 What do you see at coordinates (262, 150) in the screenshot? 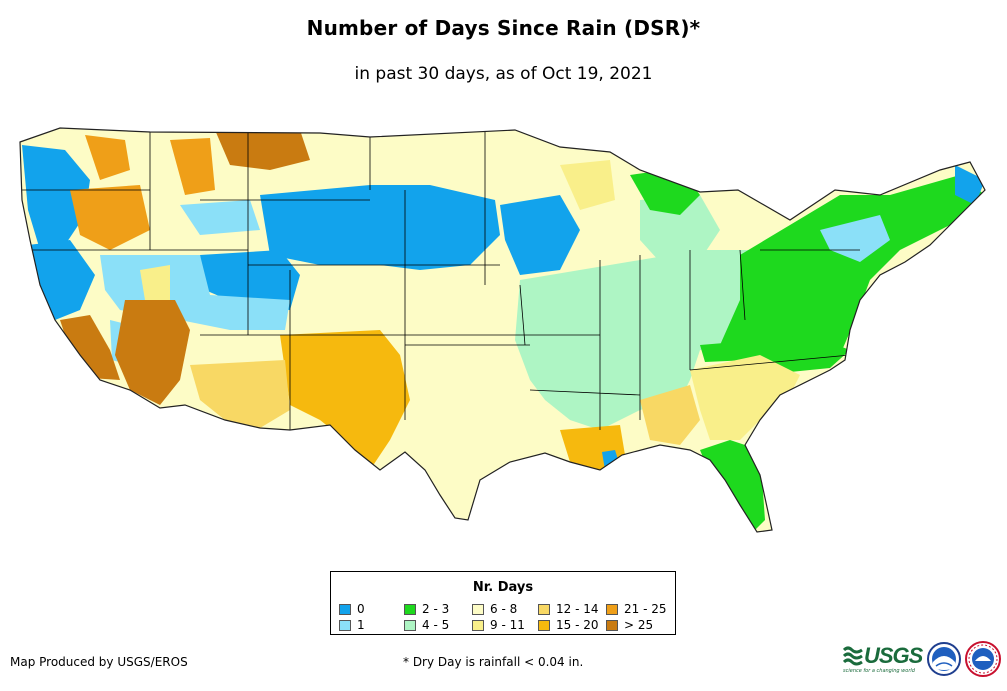
I see `region-montana-gt25` at bounding box center [262, 150].